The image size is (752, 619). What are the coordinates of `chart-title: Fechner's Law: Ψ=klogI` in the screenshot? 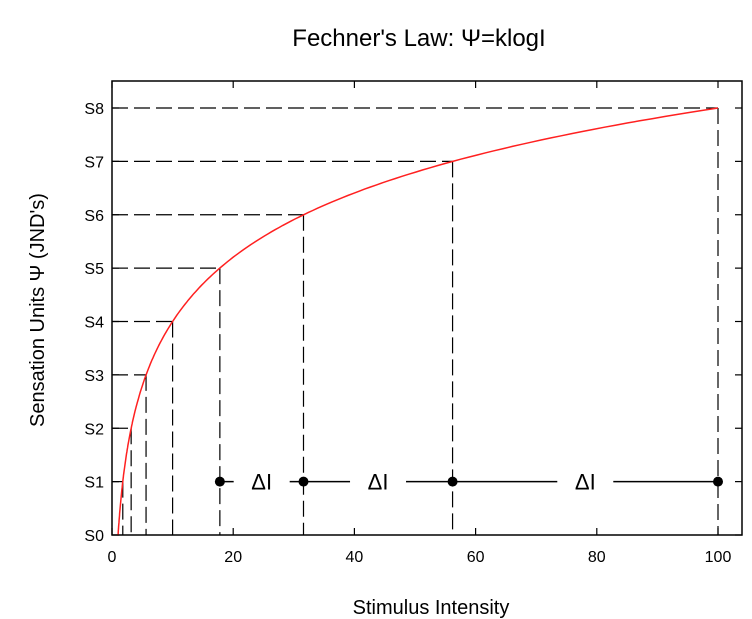 It's located at (418, 38).